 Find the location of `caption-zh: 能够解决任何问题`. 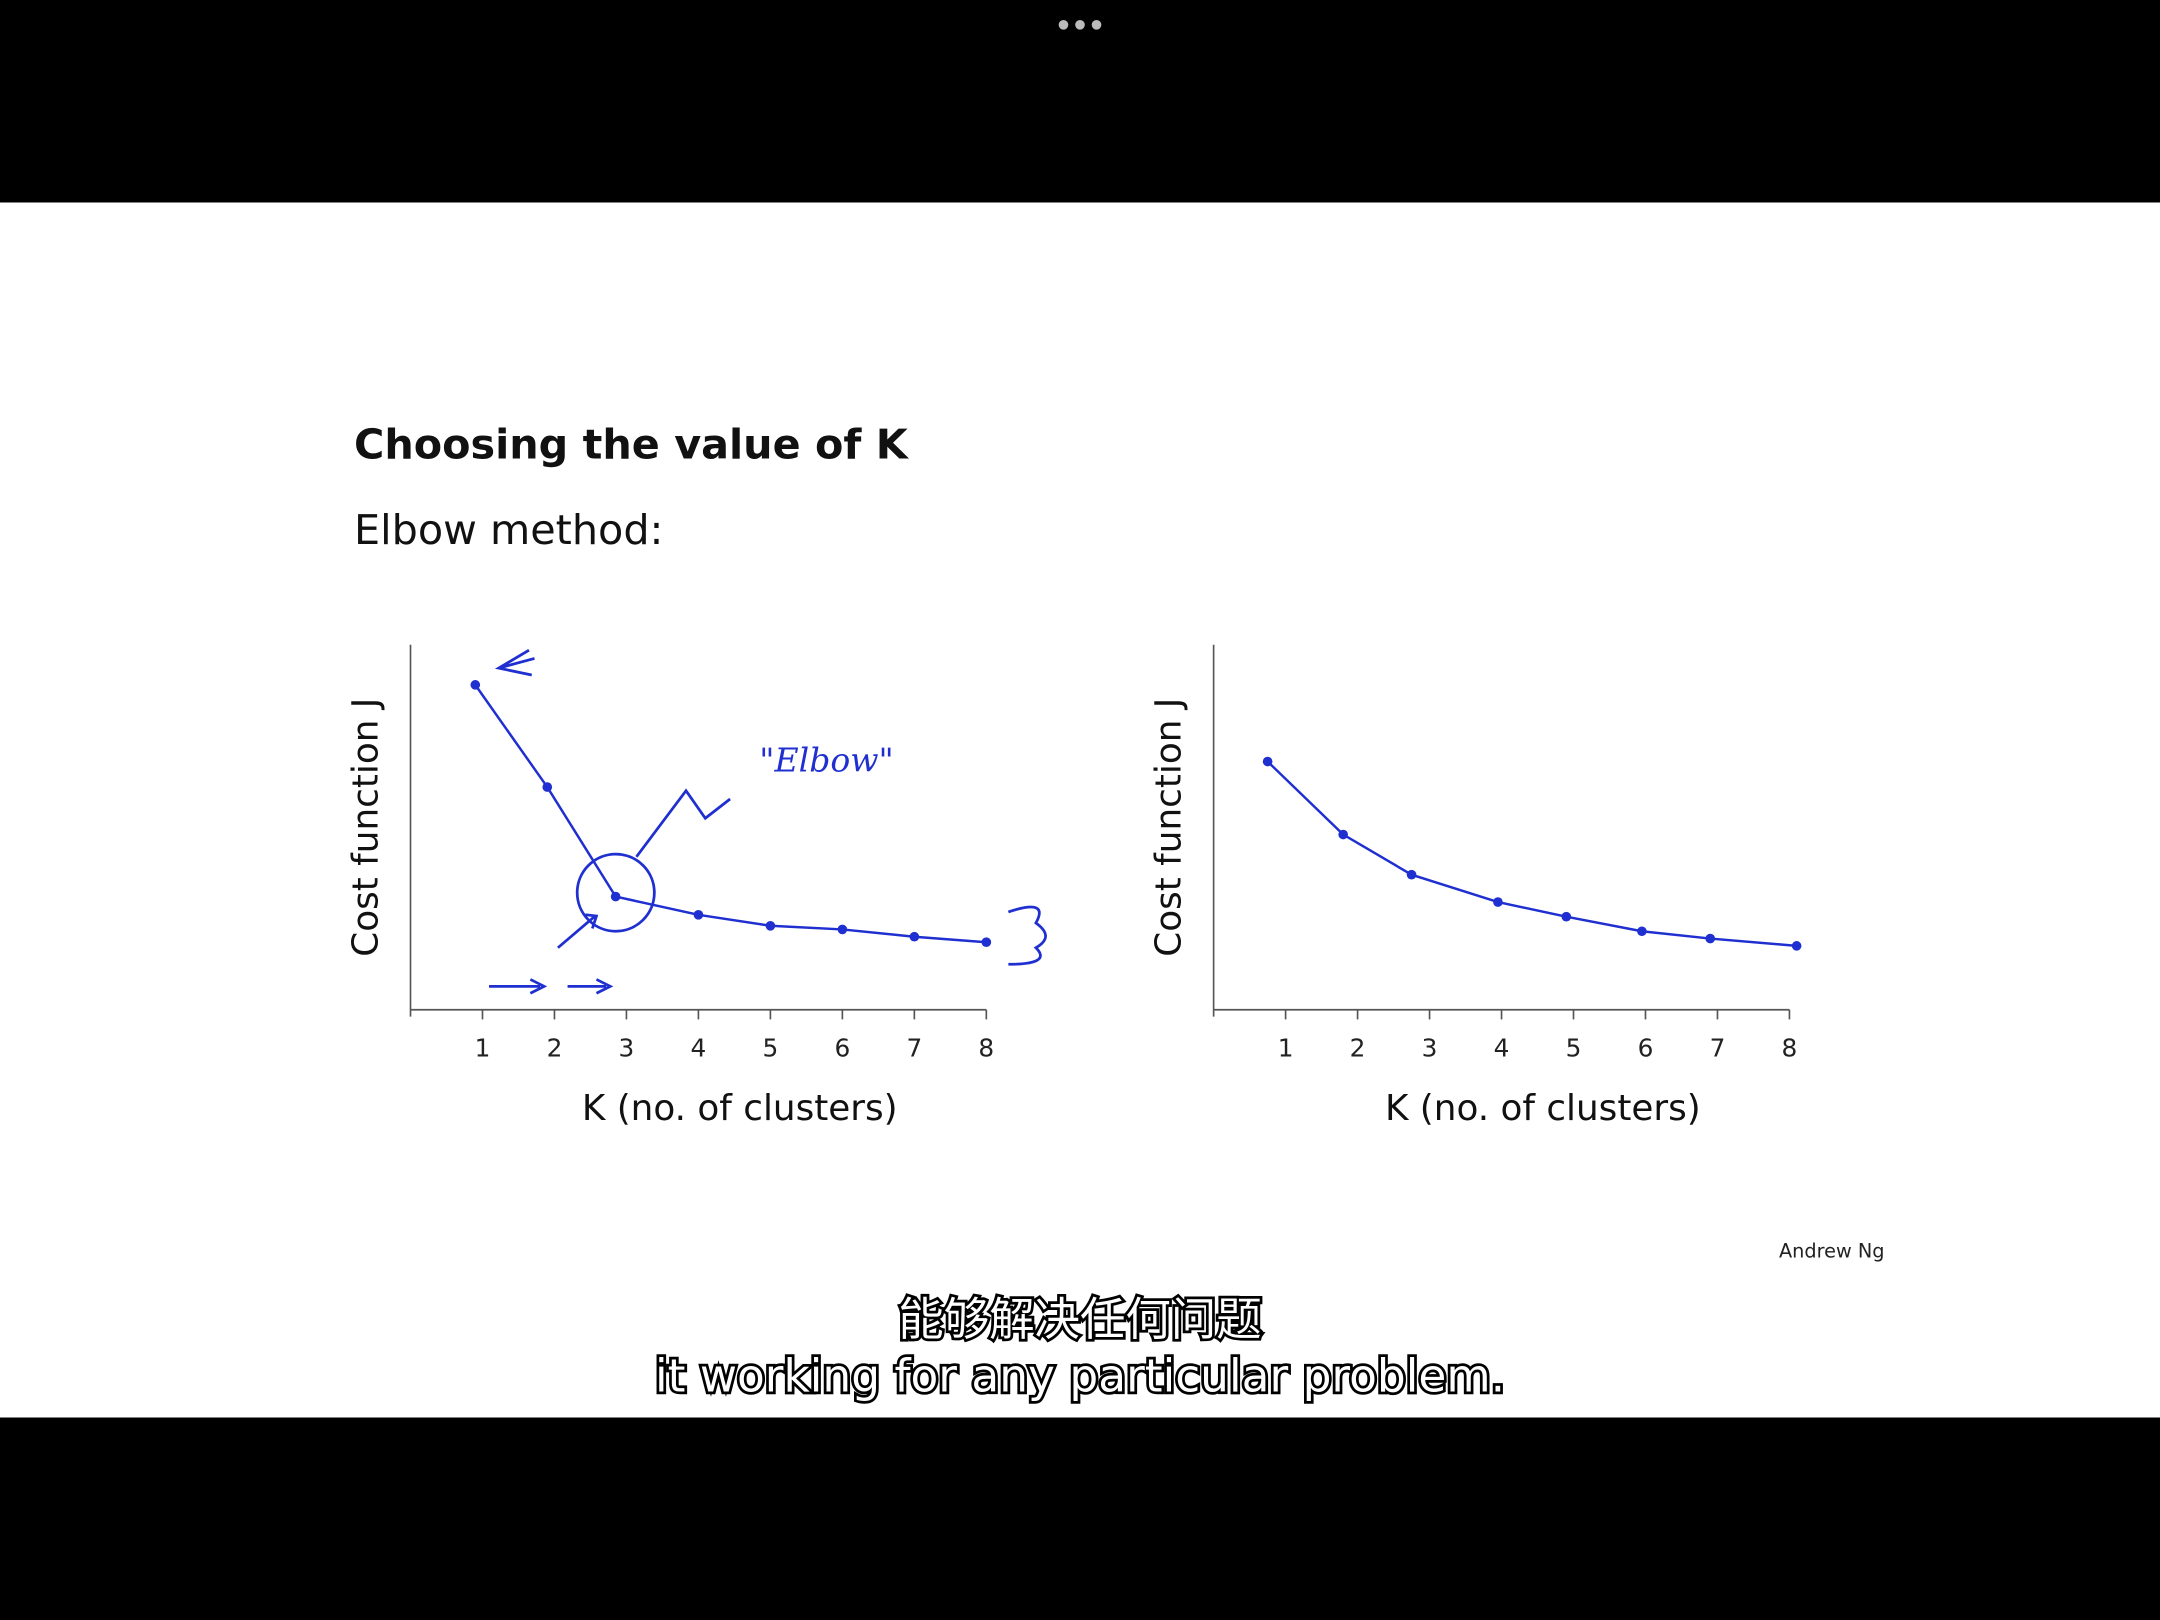

caption-zh: 能够解决任何问题 is located at coordinates (1080, 1319).